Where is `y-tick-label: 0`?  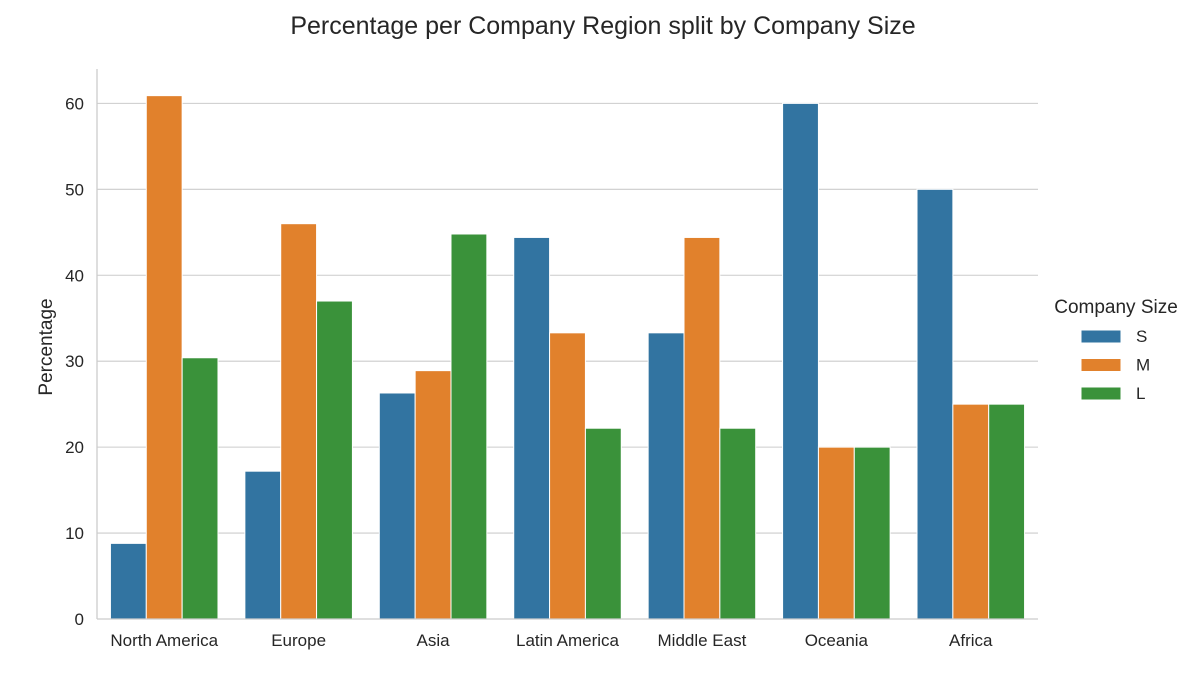 y-tick-label: 0 is located at coordinates (79, 619).